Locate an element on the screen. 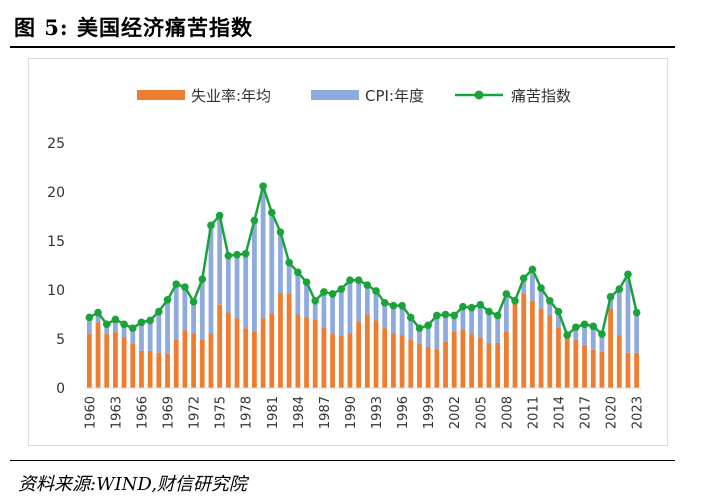  x-tick-label-2014: 2014 is located at coordinates (559, 412).